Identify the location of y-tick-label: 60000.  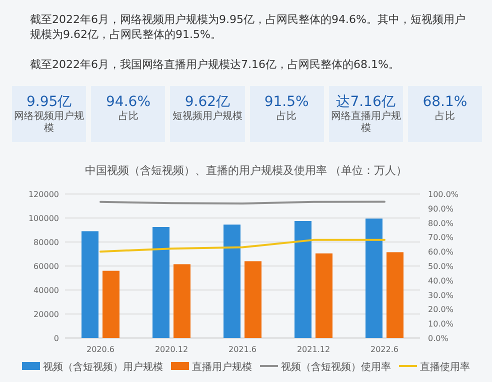
(46, 266).